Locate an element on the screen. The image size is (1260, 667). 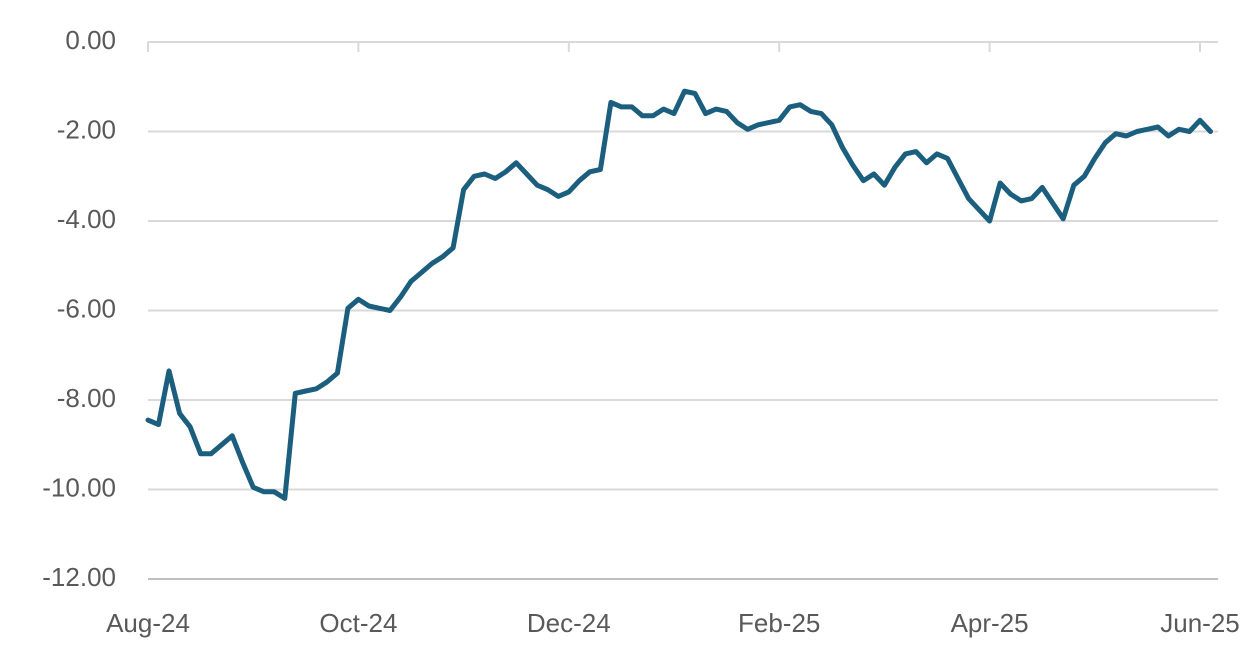
x-tick-label: Apr-25 is located at coordinates (990, 623).